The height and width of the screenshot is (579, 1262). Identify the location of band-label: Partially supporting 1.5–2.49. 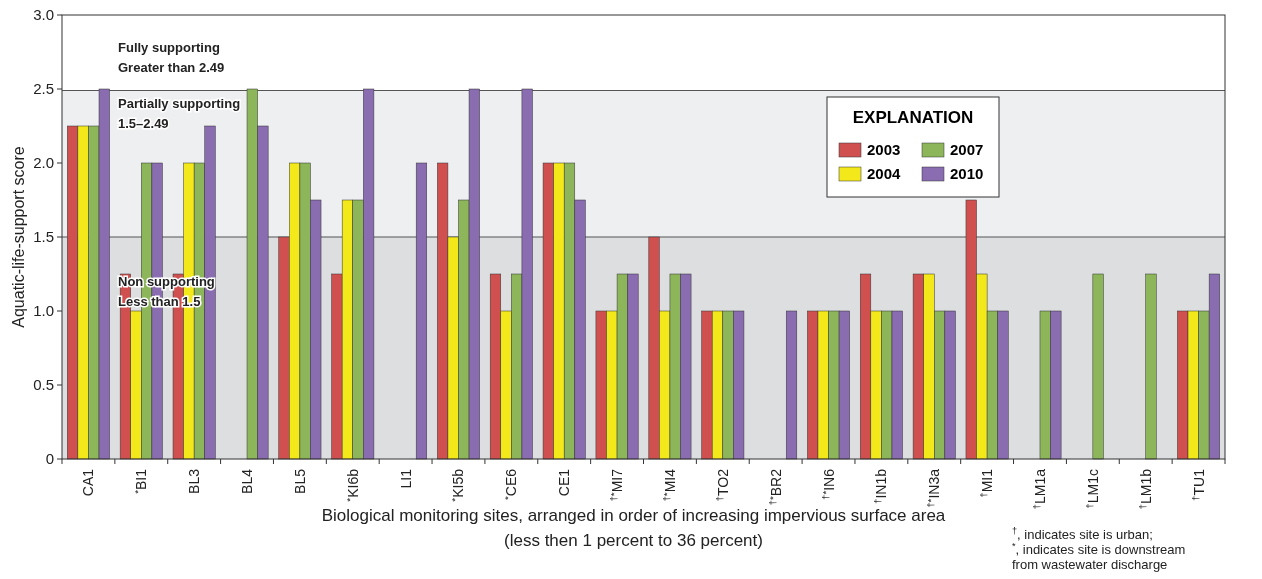
(179, 114).